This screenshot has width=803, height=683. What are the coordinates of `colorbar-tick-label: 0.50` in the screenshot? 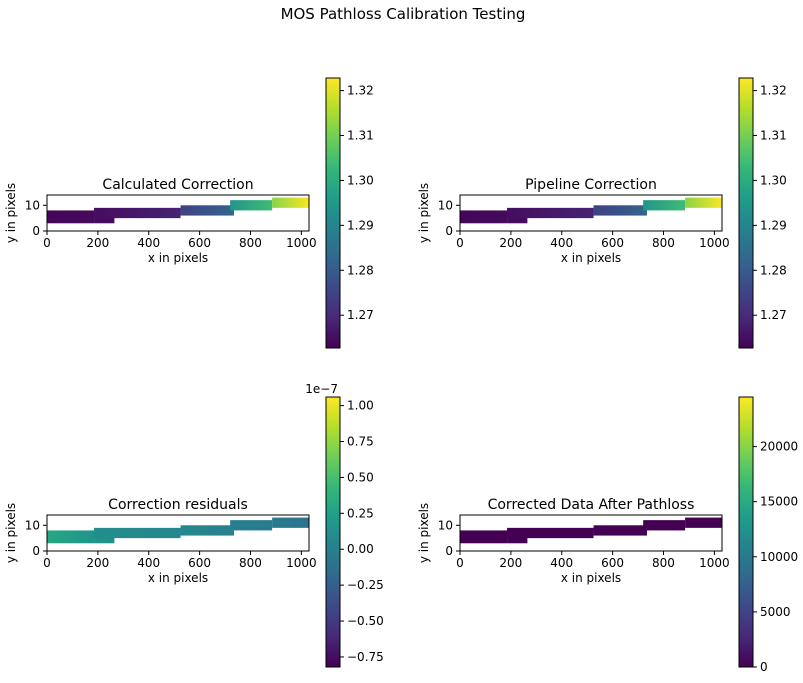 It's located at (360, 477).